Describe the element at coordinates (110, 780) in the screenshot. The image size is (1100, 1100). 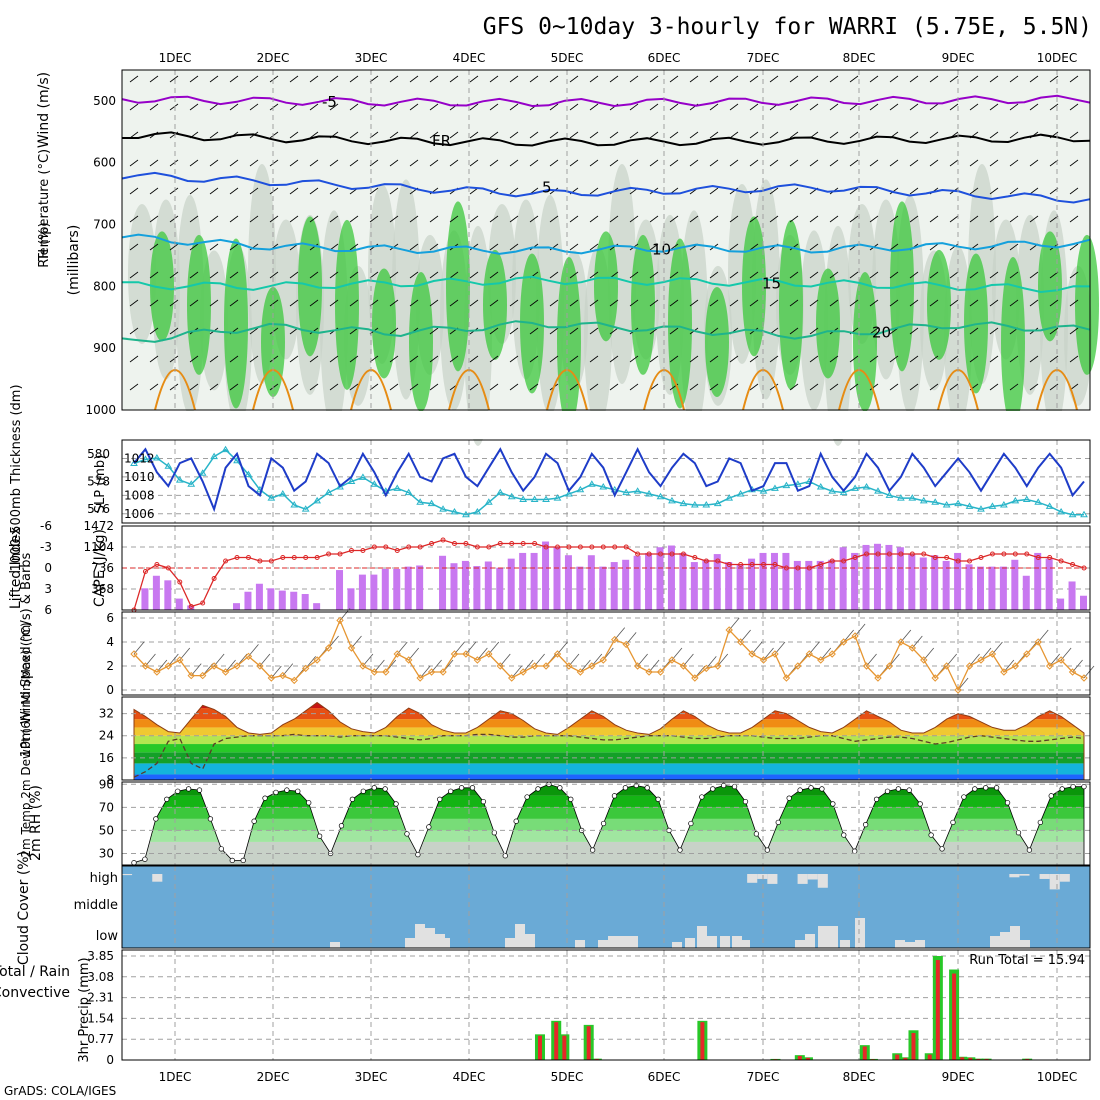
I see `temp-tick: 8` at that location.